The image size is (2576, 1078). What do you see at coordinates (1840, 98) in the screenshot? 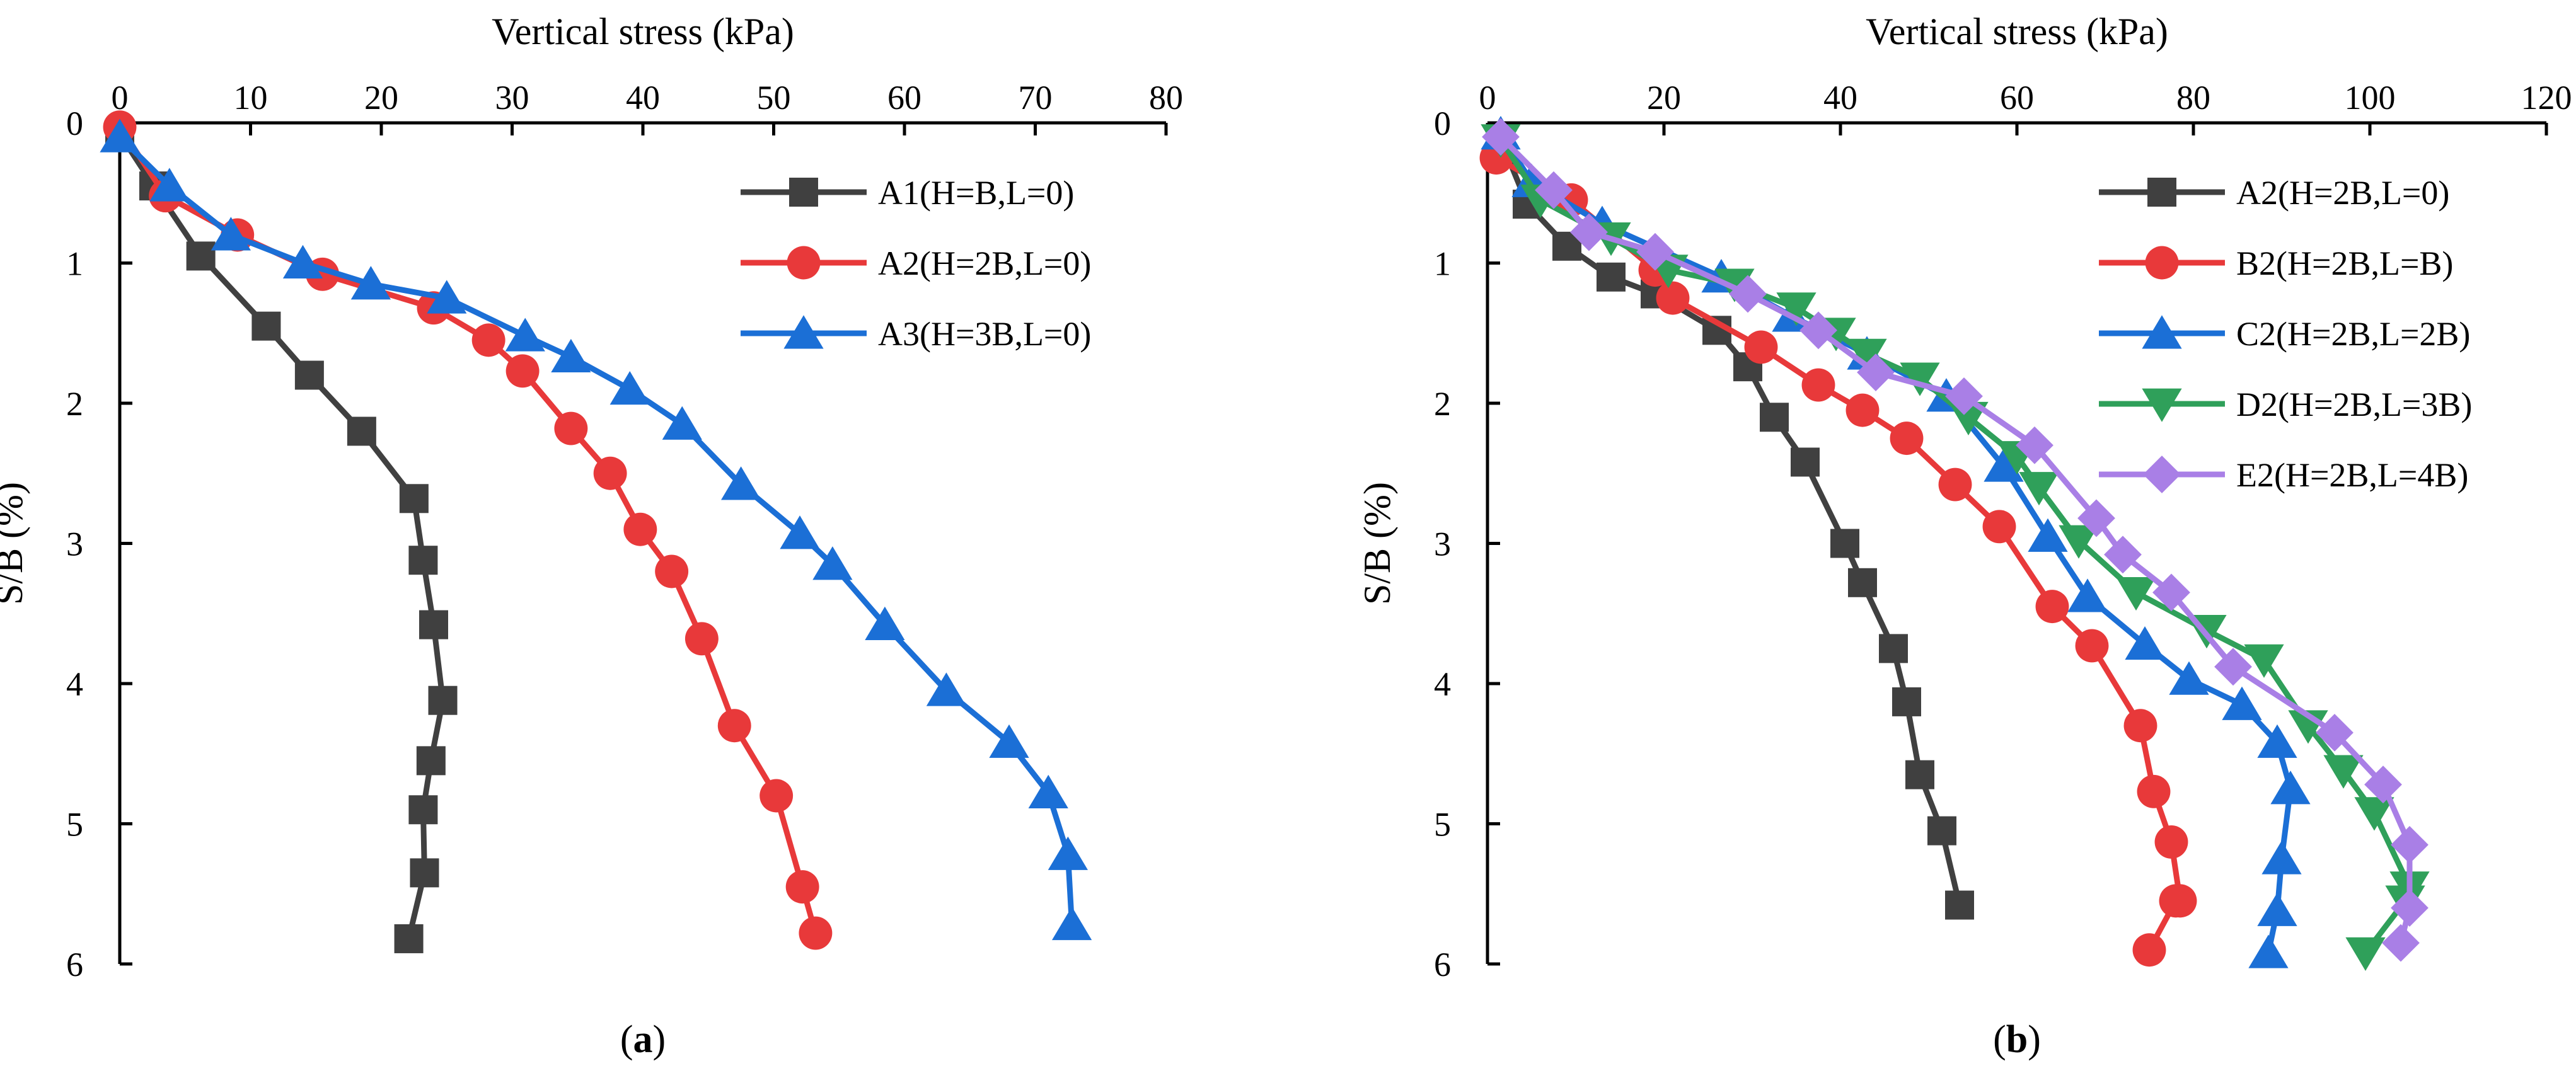
I see `x-tick-label: 40` at bounding box center [1840, 98].